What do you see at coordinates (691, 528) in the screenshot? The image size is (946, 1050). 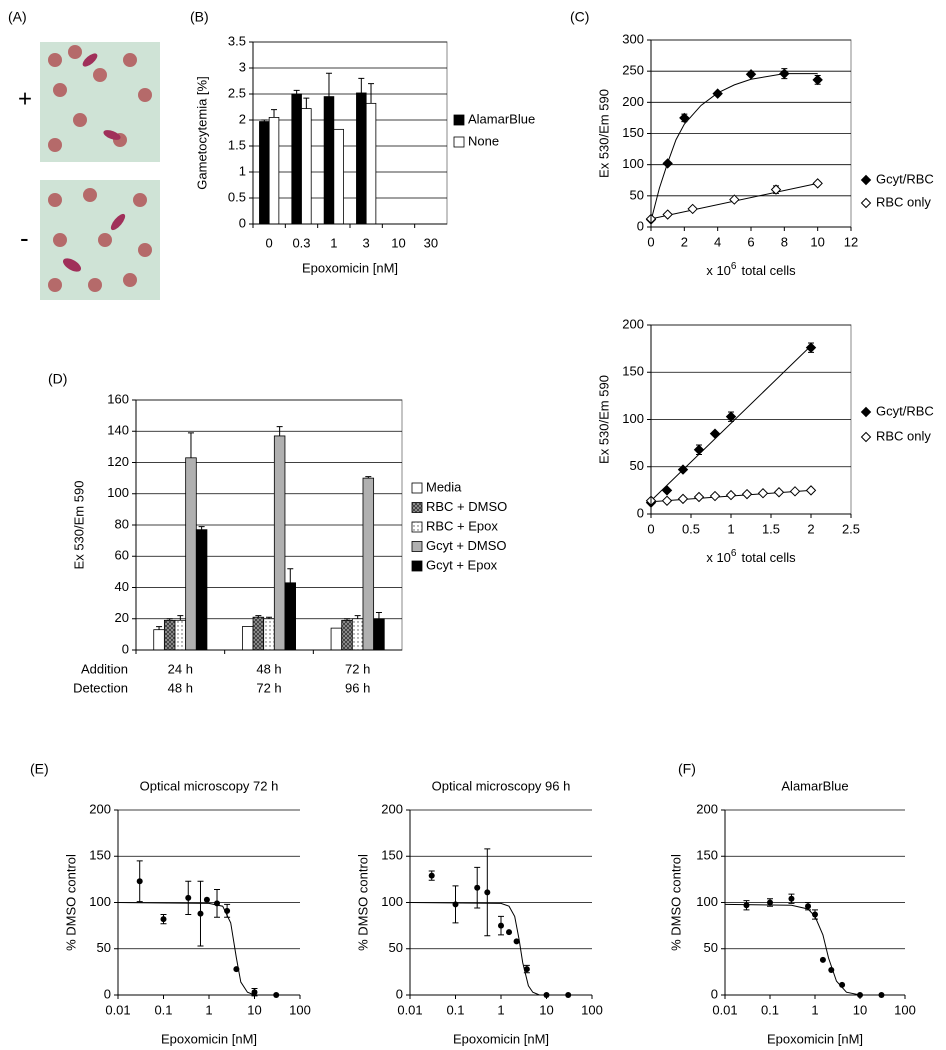 I see `x-tick-label: 0.5` at bounding box center [691, 528].